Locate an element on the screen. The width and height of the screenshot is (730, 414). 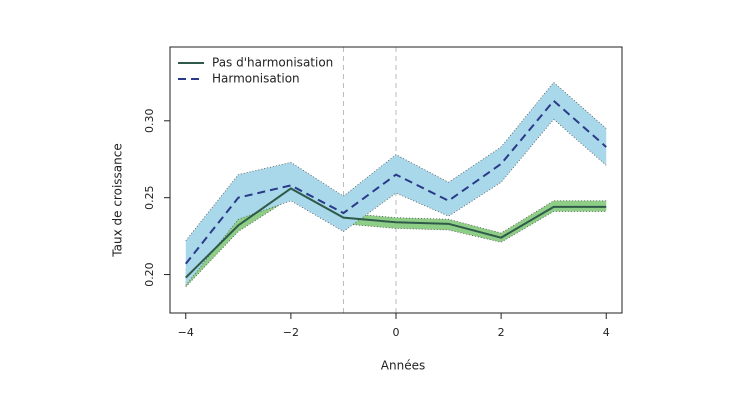
y-tick-label: 0.30 is located at coordinates (149, 121).